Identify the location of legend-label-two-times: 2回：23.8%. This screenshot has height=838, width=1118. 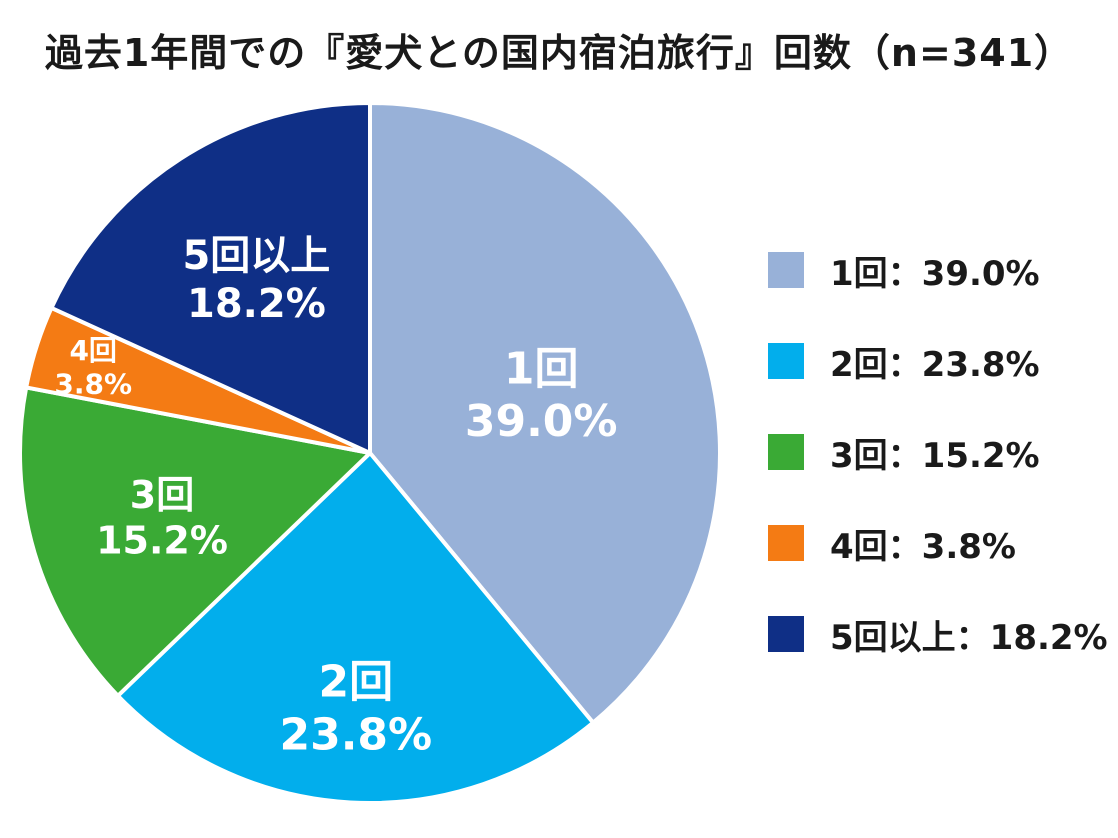
(935, 364).